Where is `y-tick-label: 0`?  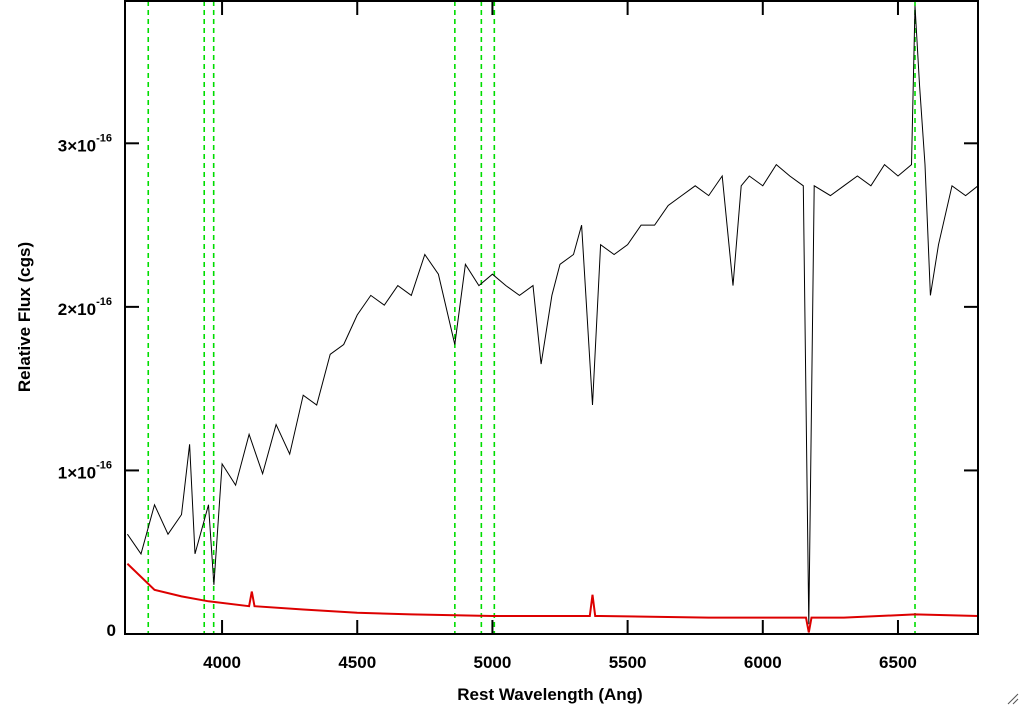
y-tick-label: 0 is located at coordinates (111, 630).